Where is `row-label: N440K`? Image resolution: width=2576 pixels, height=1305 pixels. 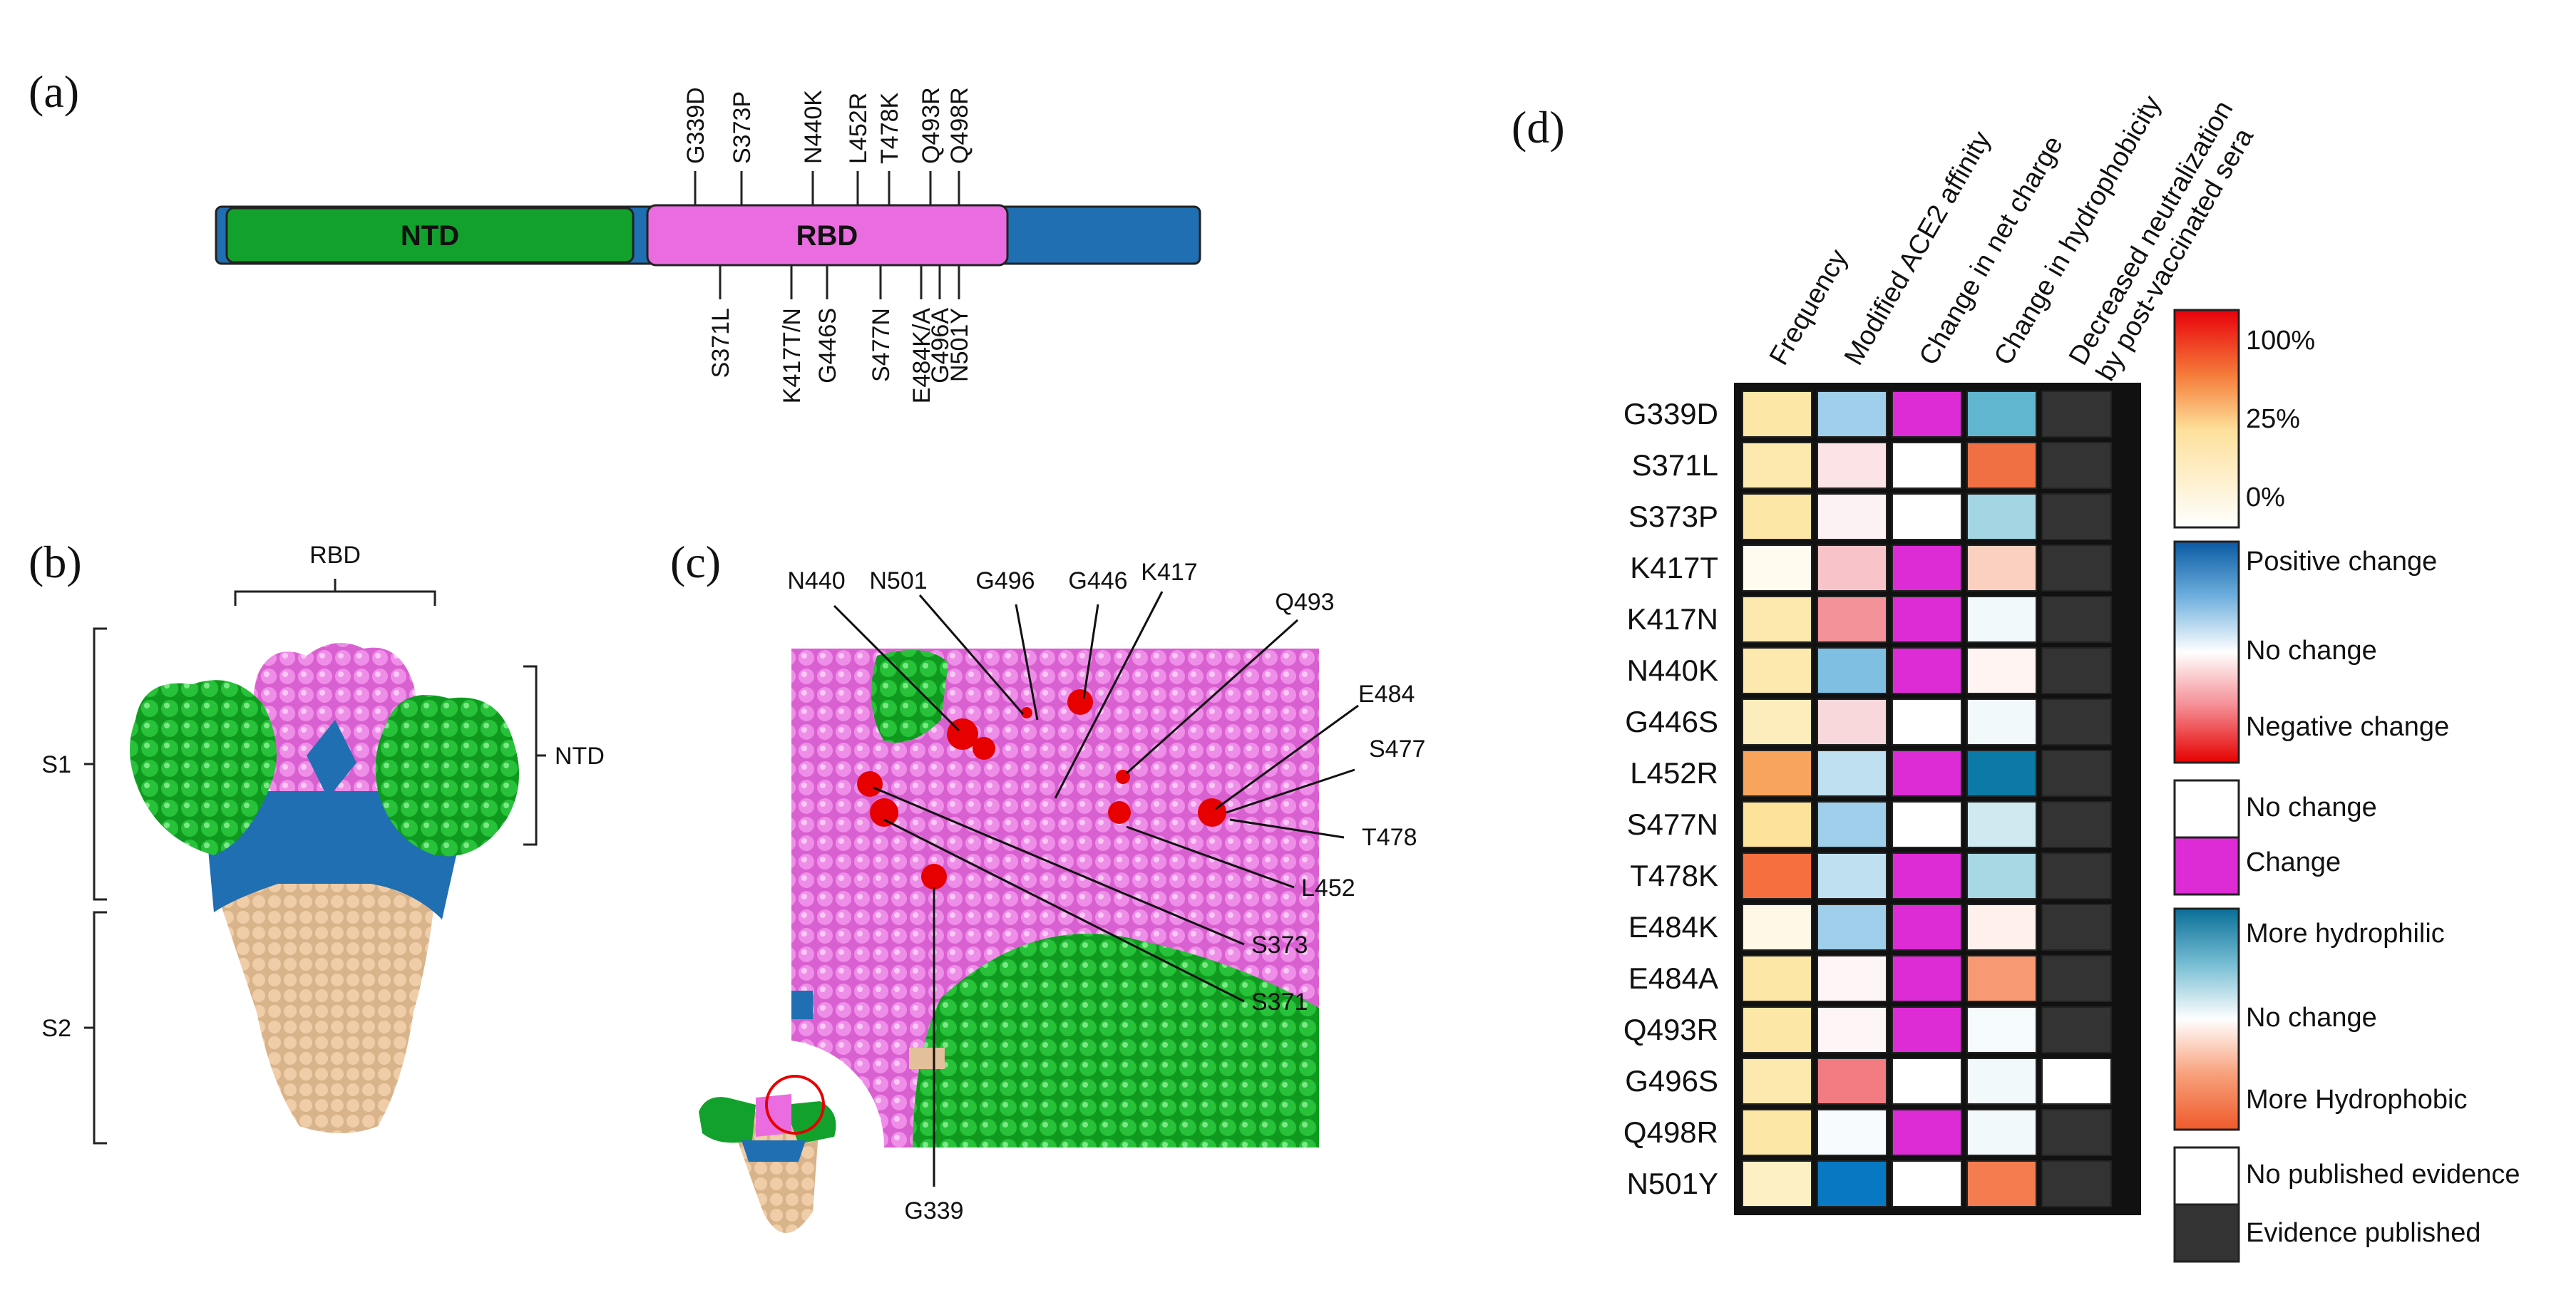
row-label: N440K is located at coordinates (1672, 670).